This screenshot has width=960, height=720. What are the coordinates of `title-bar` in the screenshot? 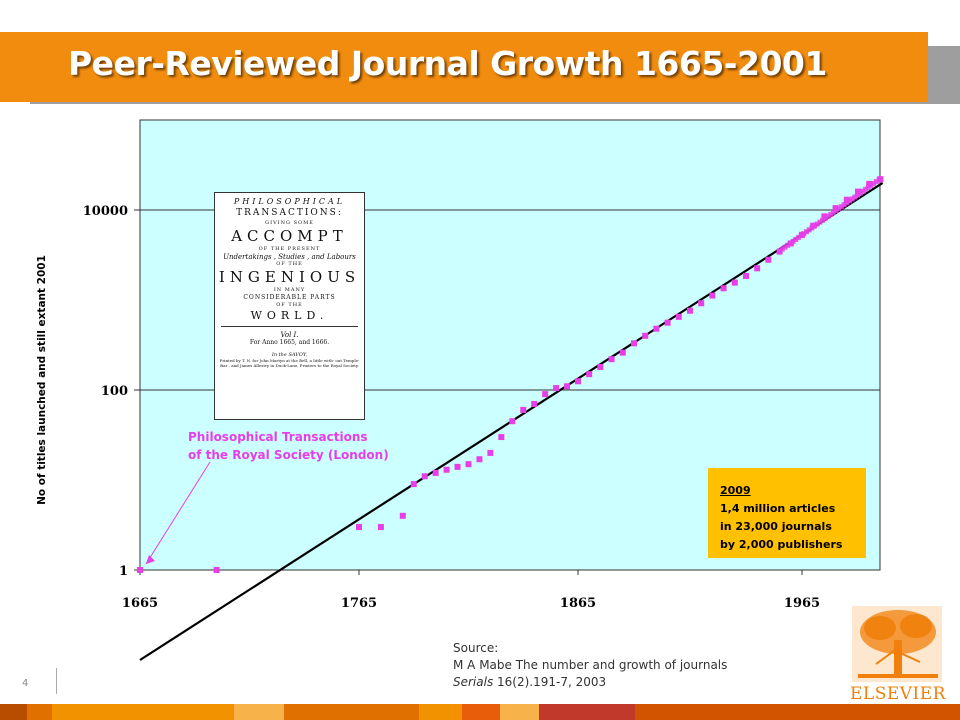 It's located at (464, 67).